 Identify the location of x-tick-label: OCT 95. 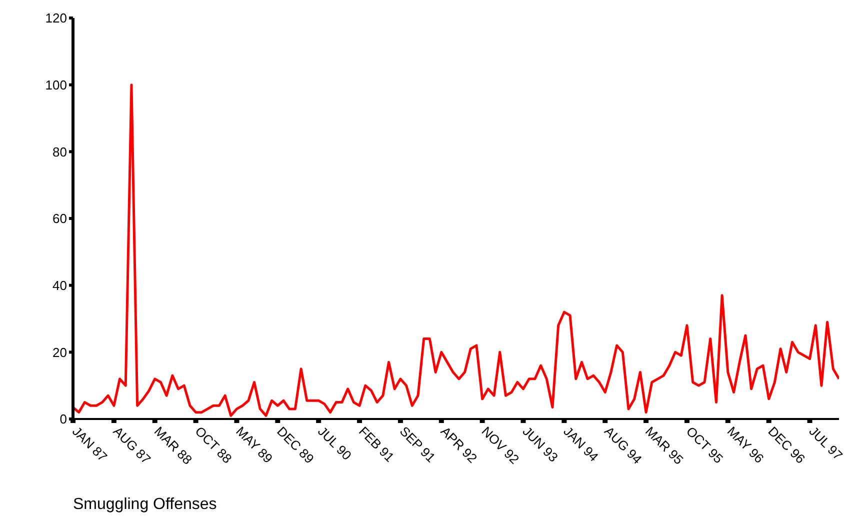
(704, 445).